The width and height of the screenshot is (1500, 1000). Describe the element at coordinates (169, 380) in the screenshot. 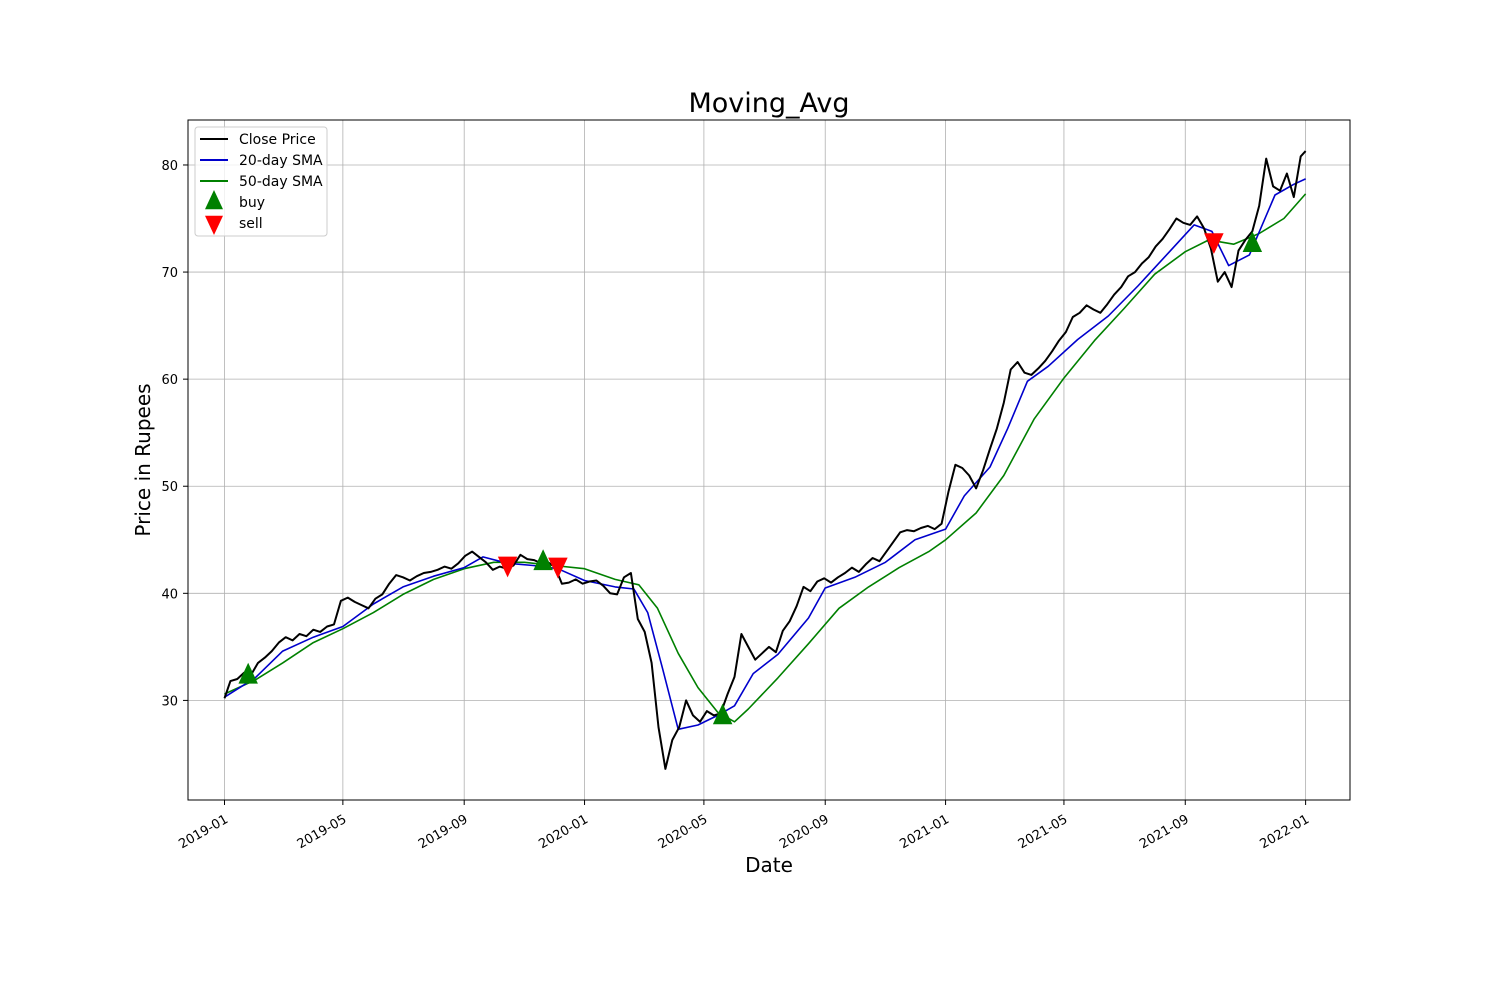

I see `y-tick-label: 60` at that location.